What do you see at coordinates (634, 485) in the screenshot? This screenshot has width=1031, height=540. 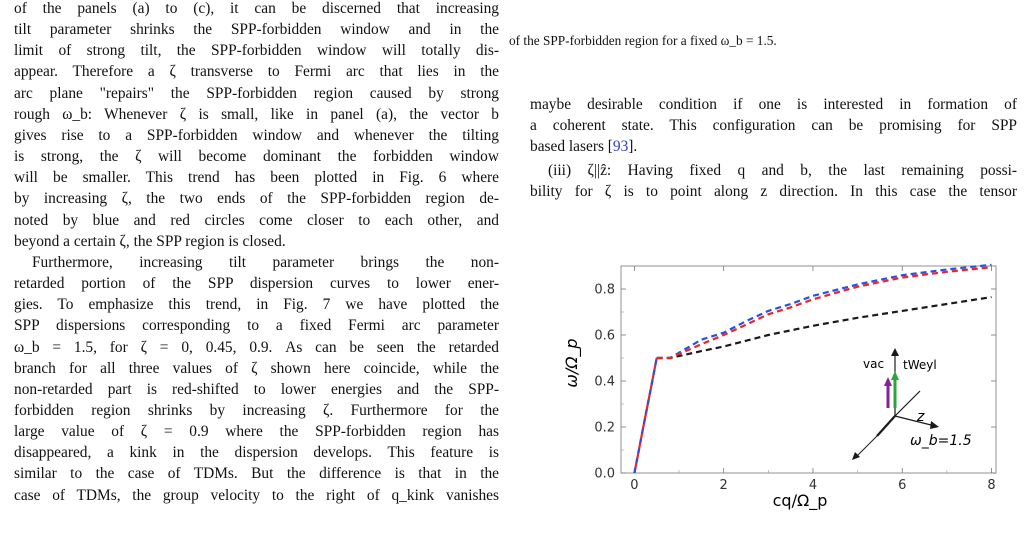 I see `x-tick-label: 0` at bounding box center [634, 485].